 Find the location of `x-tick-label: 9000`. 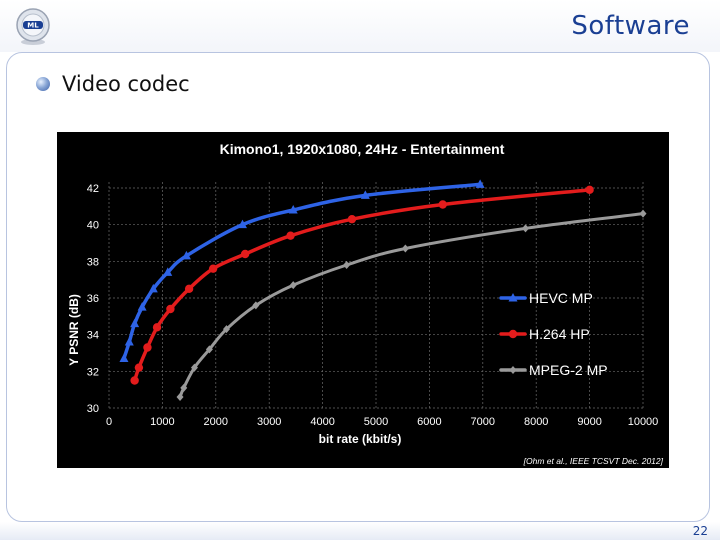

x-tick-label: 9000 is located at coordinates (589, 422).